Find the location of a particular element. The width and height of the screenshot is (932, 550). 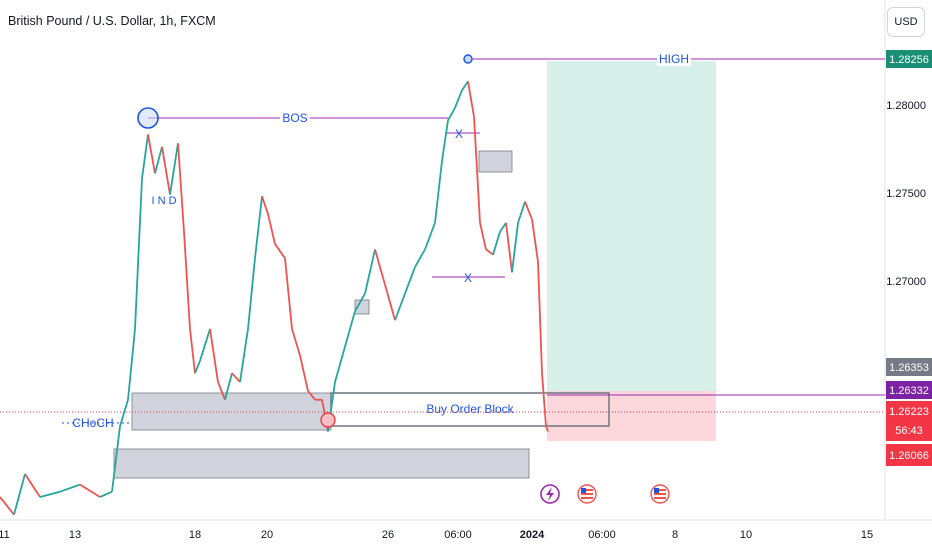

bos-label-bg is located at coordinates (295, 118).